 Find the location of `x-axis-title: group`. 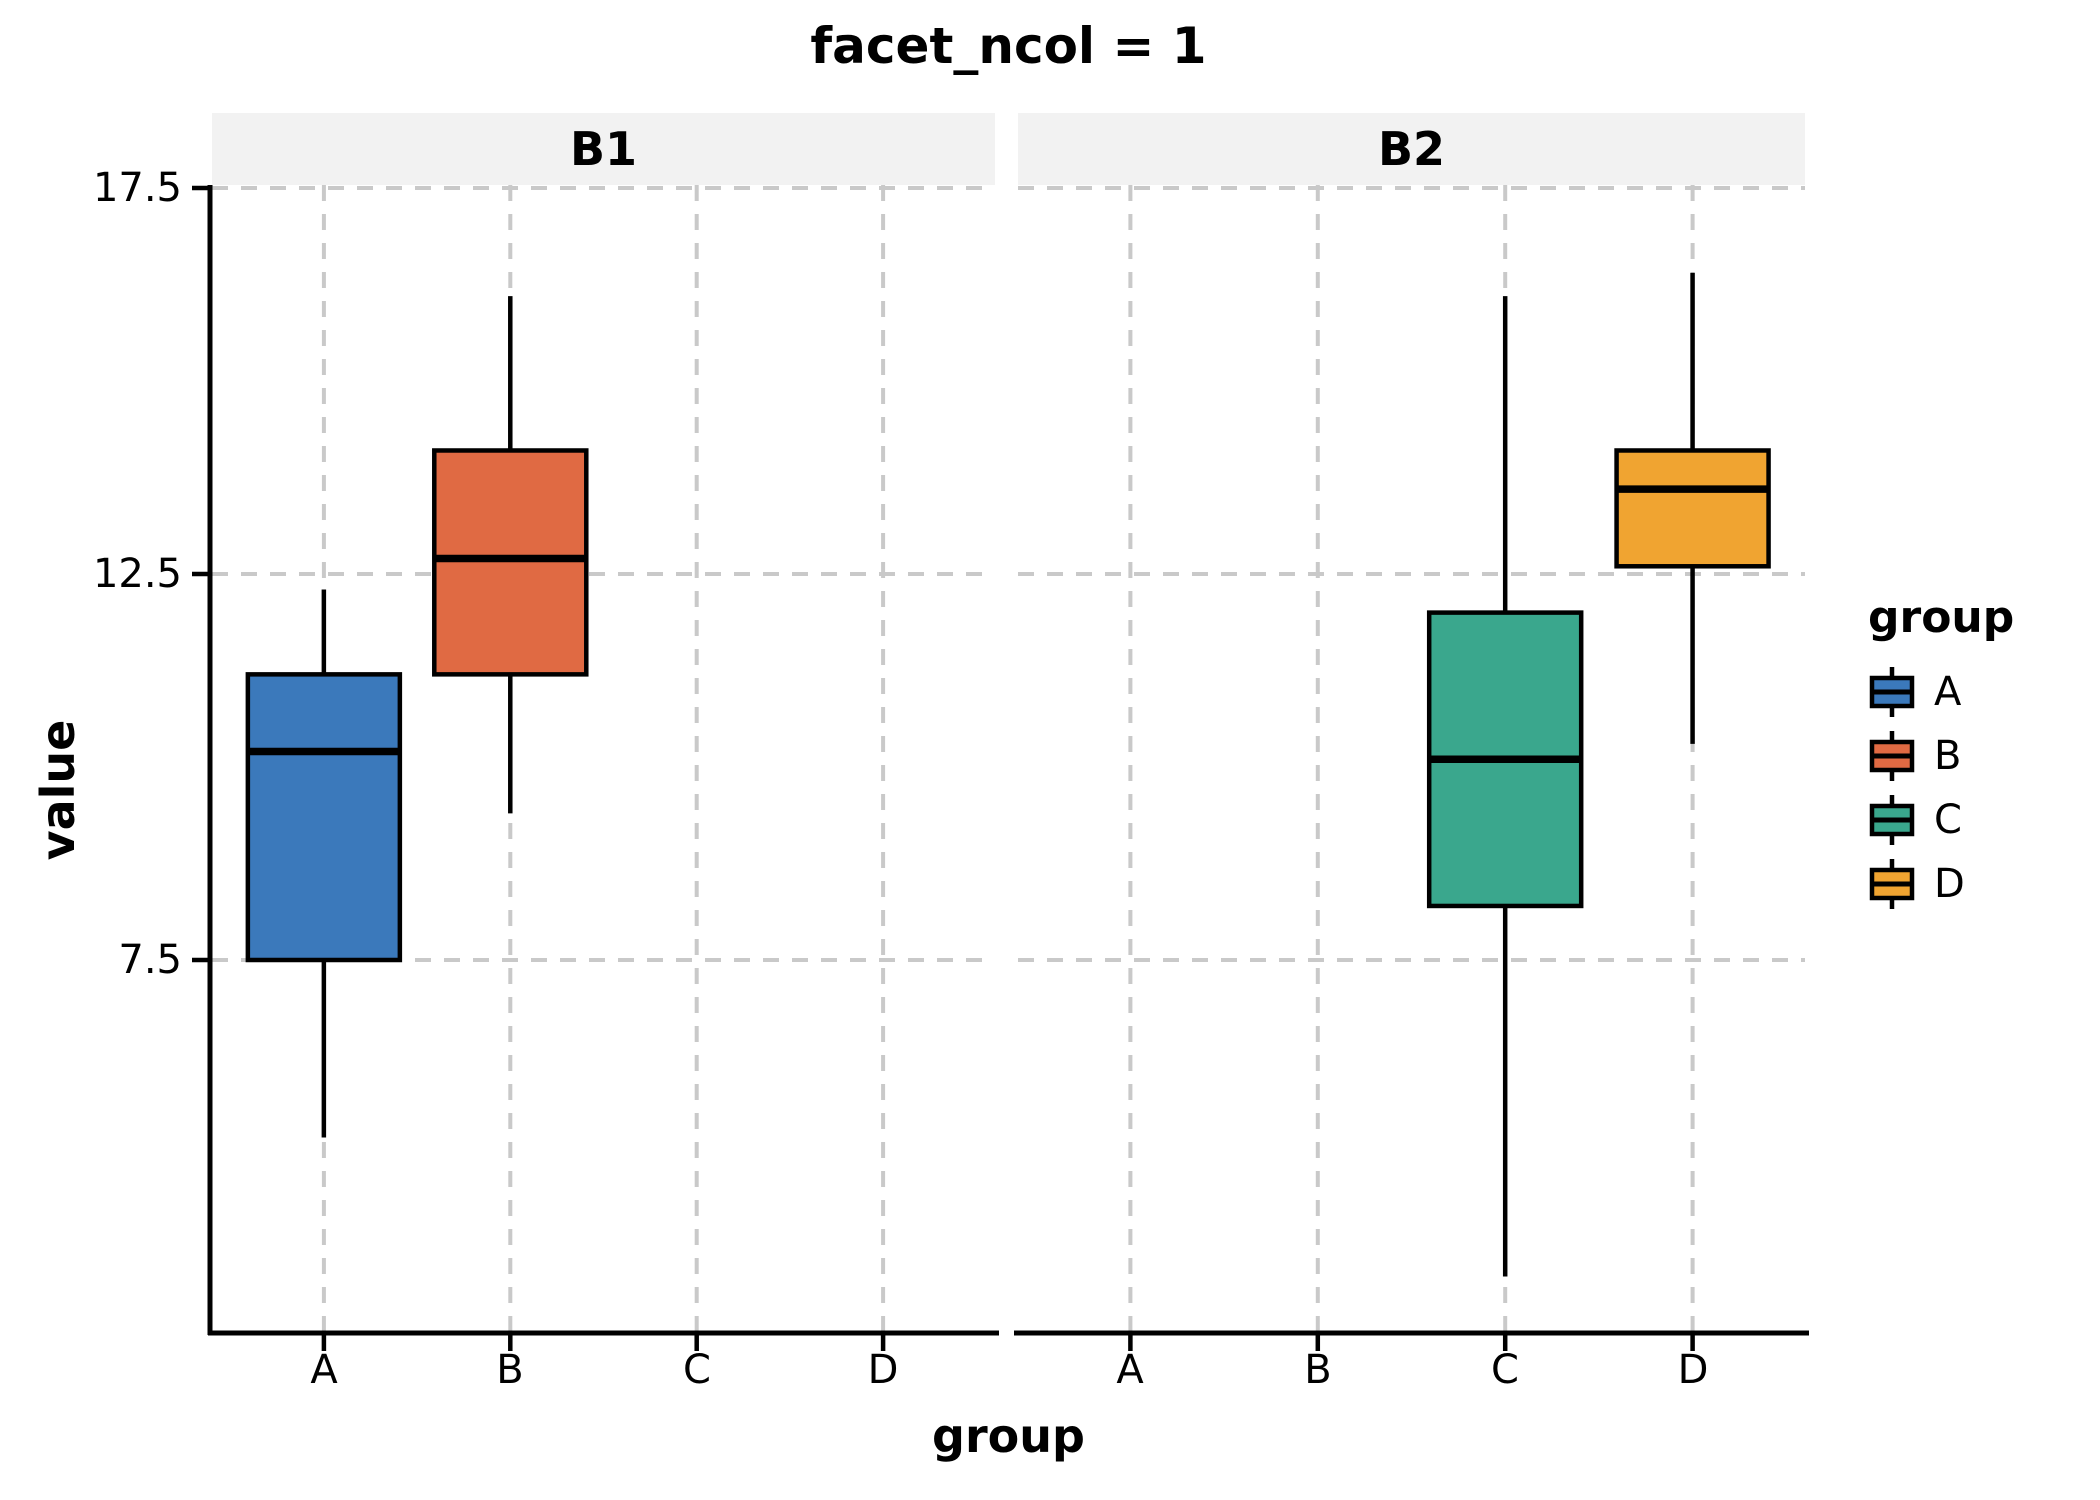

x-axis-title: group is located at coordinates (1008, 1436).